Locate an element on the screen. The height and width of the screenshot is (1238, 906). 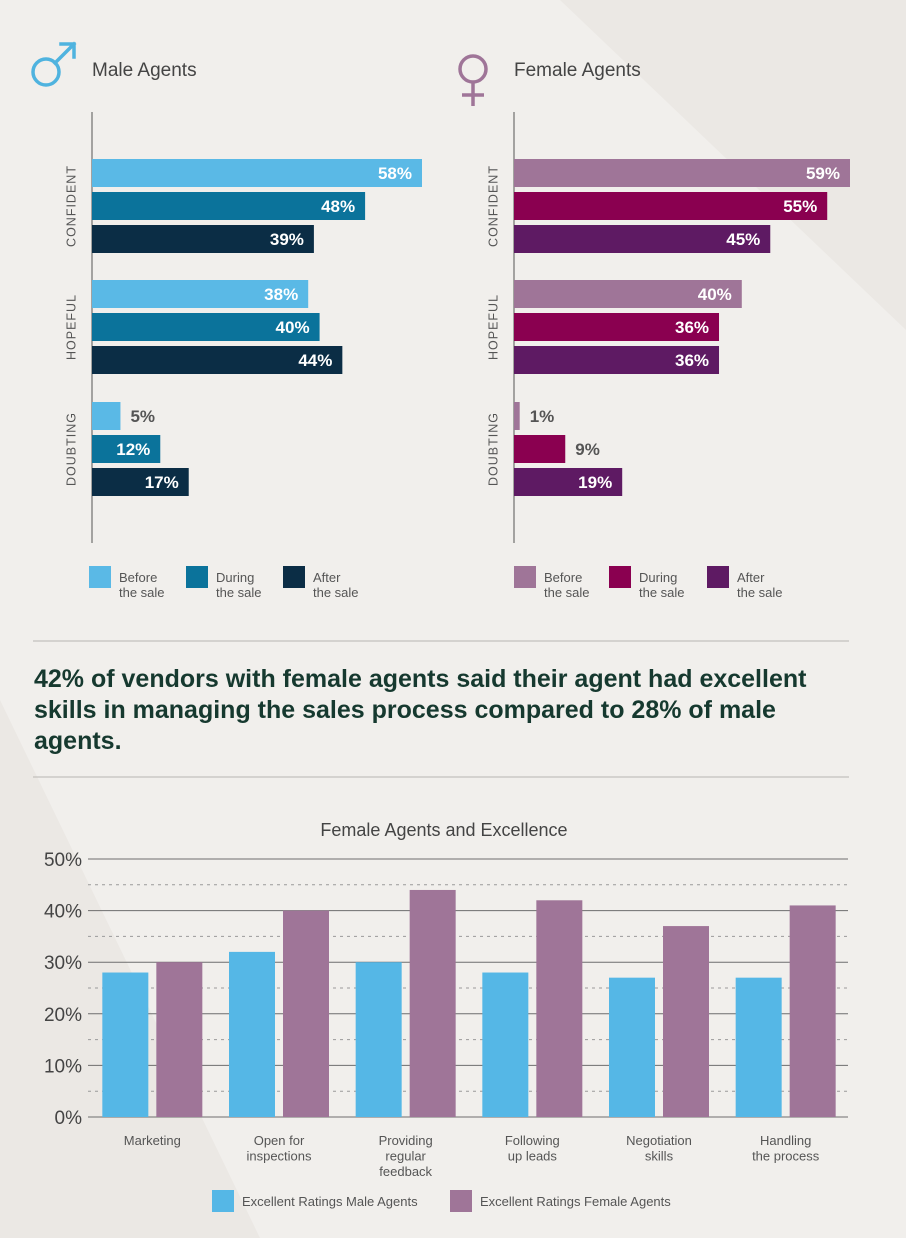
data-label: 45% is located at coordinates (743, 239).